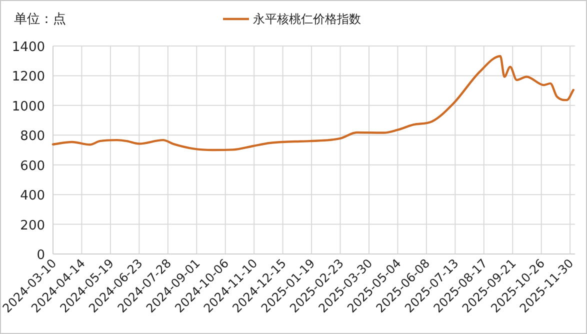  What do you see at coordinates (40, 19) in the screenshot?
I see `text: 单位：点` at bounding box center [40, 19].